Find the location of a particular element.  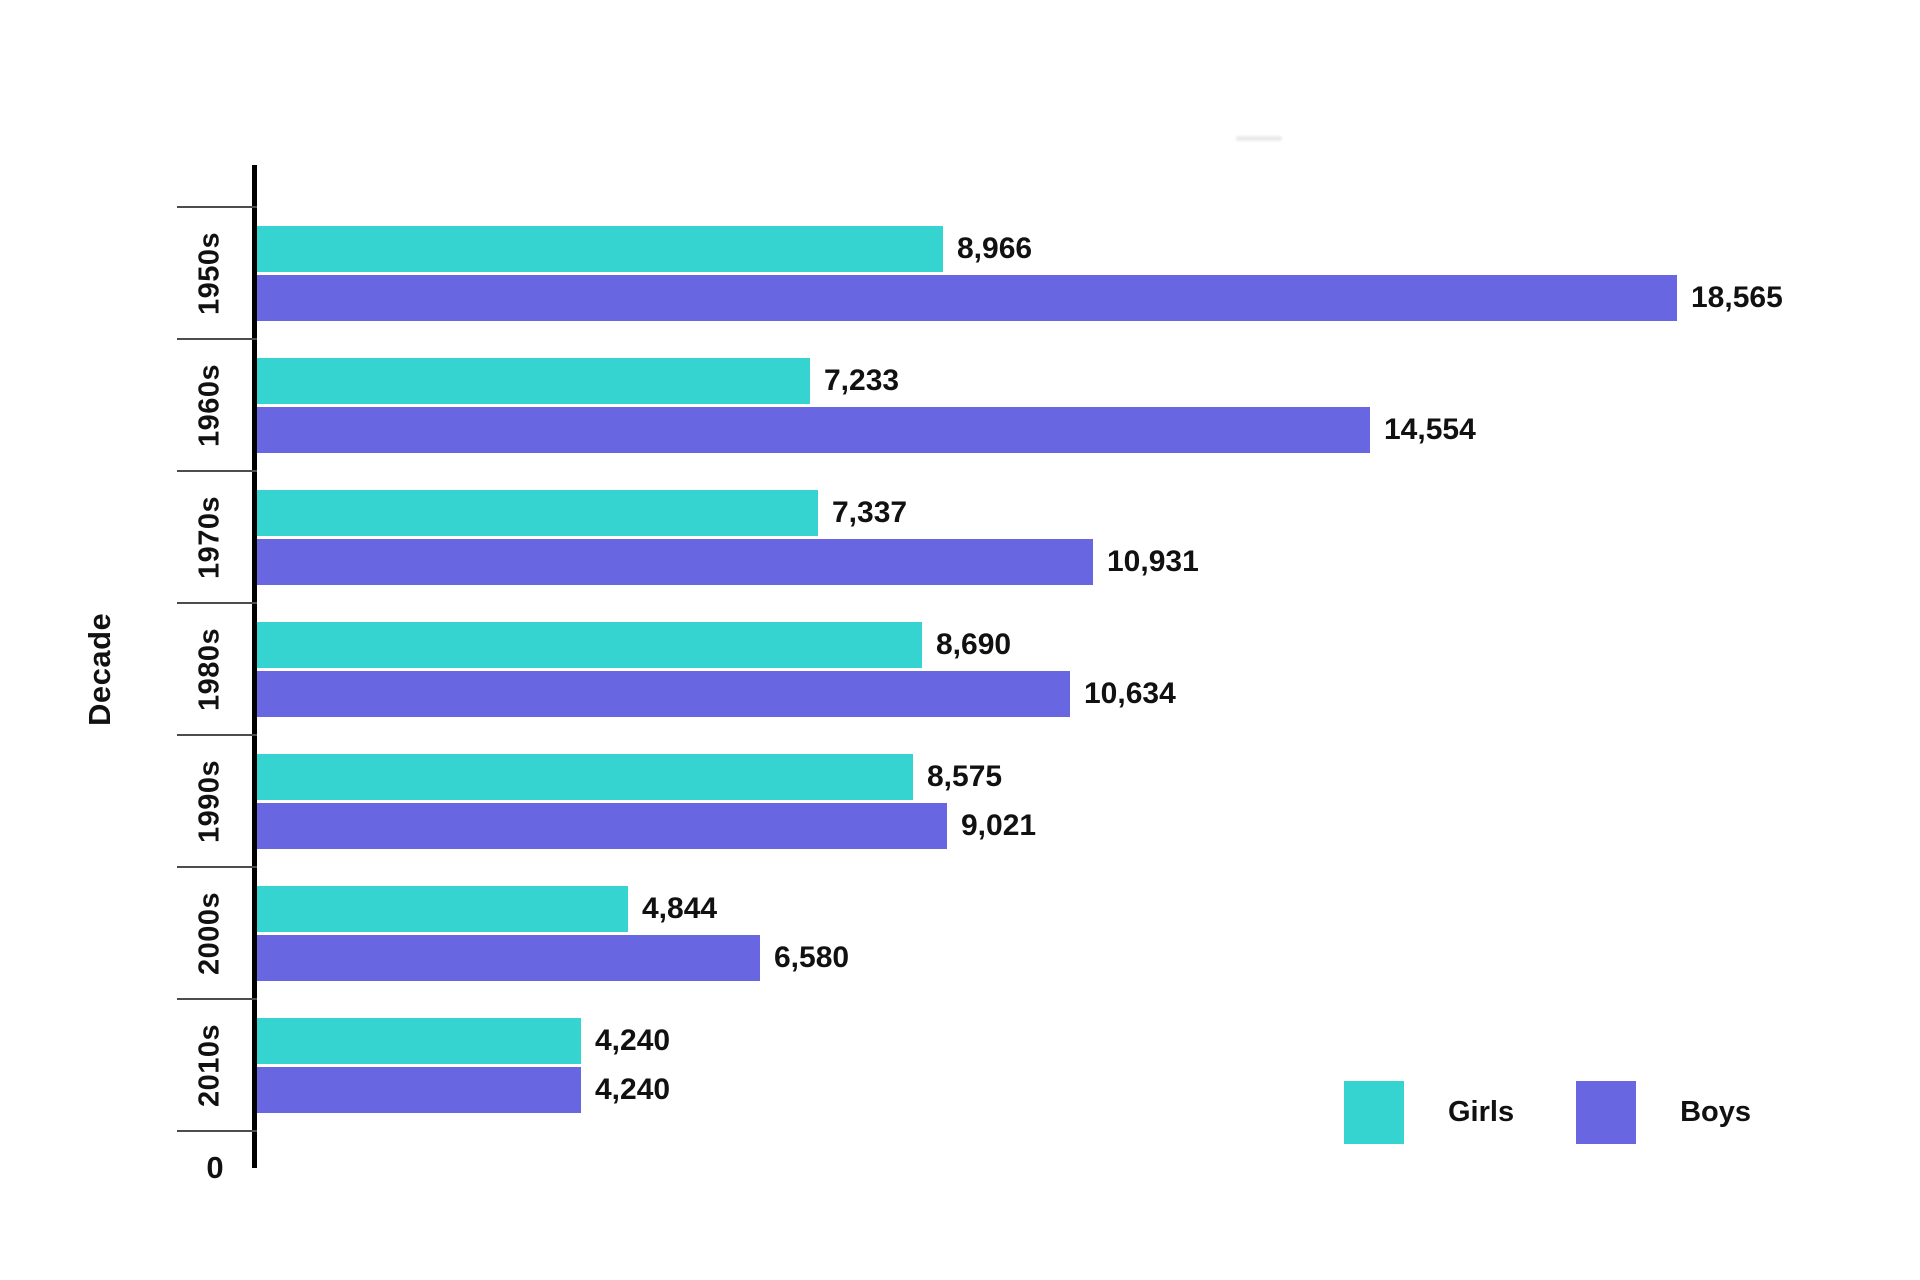

boys-bar-line: 18,565 is located at coordinates (1057, 298).